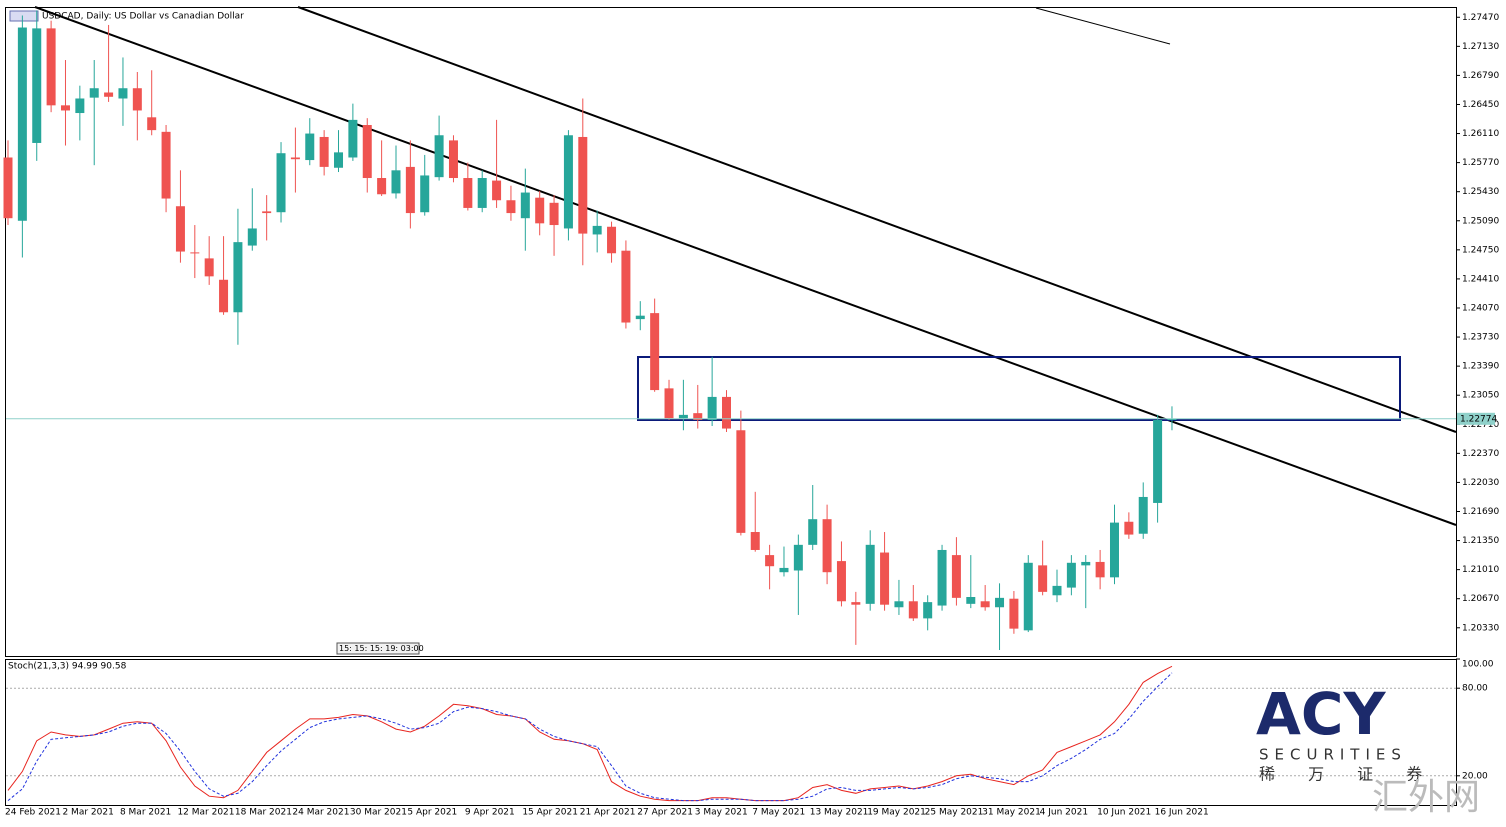 Image resolution: width=1506 pixels, height=827 pixels. What do you see at coordinates (24, 16) in the screenshot?
I see `symbol-icon` at bounding box center [24, 16].